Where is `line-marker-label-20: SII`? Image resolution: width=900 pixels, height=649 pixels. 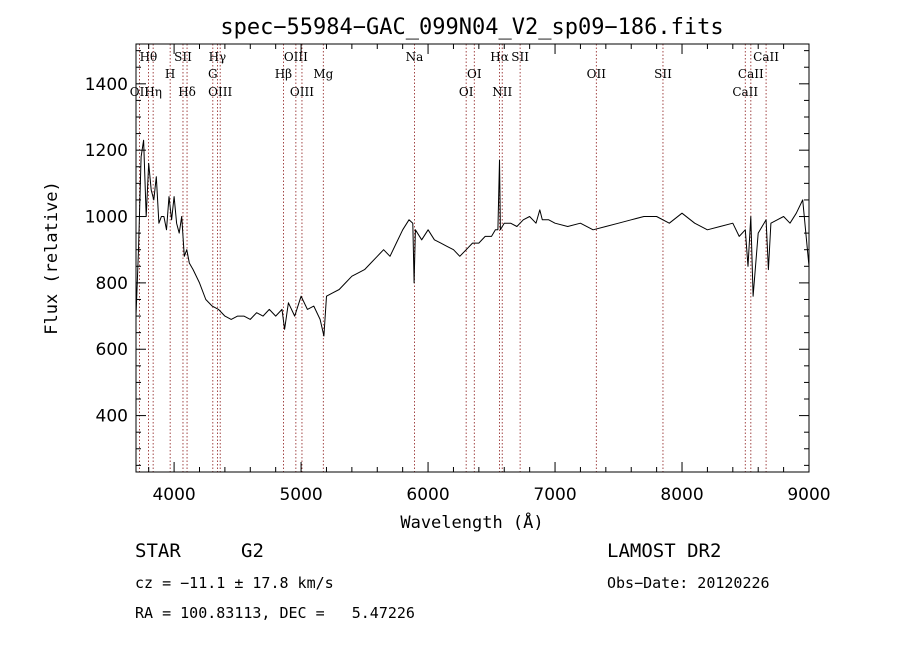
line-marker-label-20: SII is located at coordinates (663, 74).